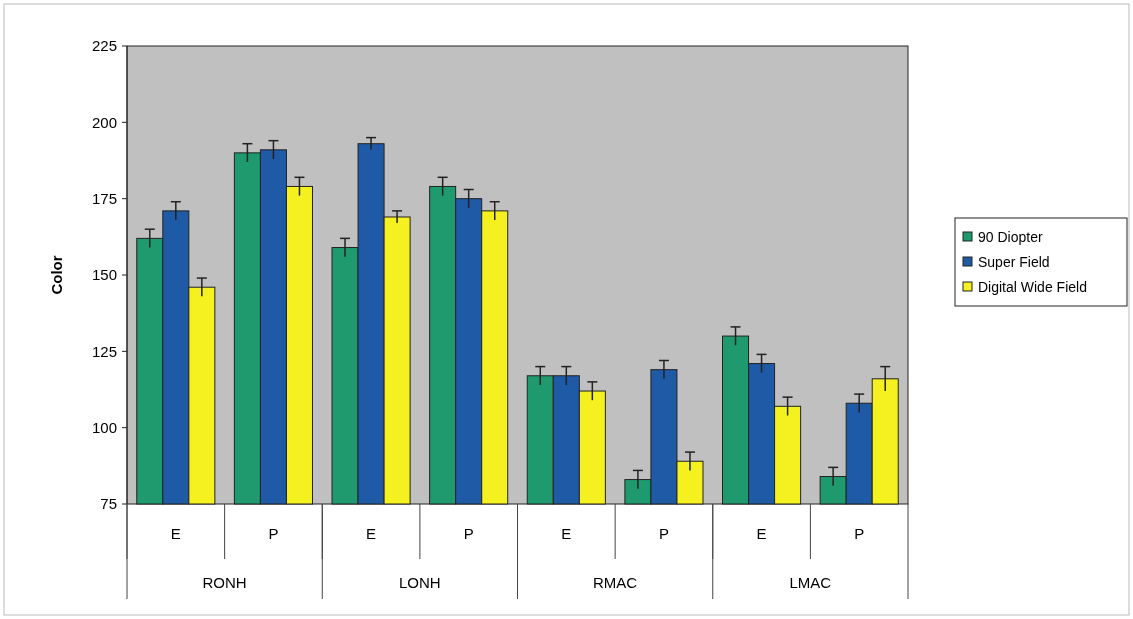  What do you see at coordinates (104, 275) in the screenshot?
I see `y-tick-label: 150` at bounding box center [104, 275].